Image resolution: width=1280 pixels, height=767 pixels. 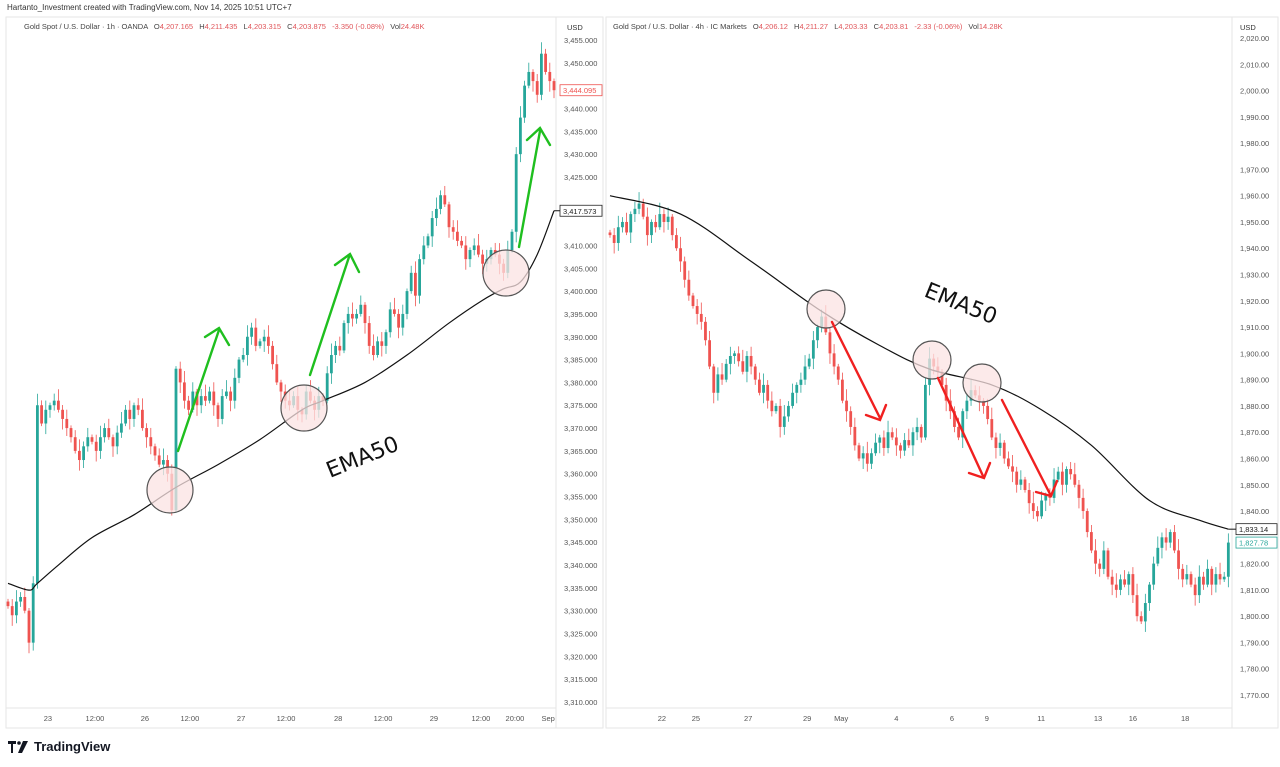 What do you see at coordinates (145, 718) in the screenshot?
I see `time-tick-label: 26` at bounding box center [145, 718].